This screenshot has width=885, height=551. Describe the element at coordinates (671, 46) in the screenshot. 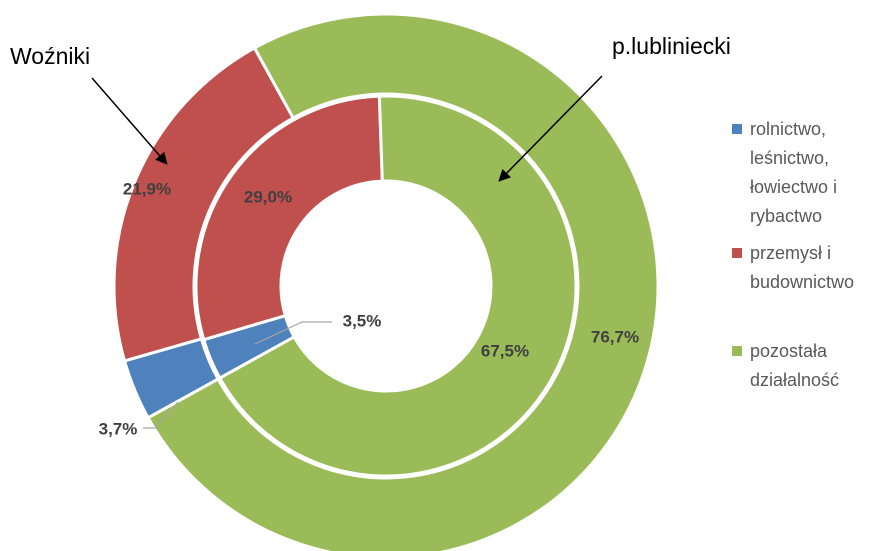

I see `series-label: p.lubliniecki` at that location.